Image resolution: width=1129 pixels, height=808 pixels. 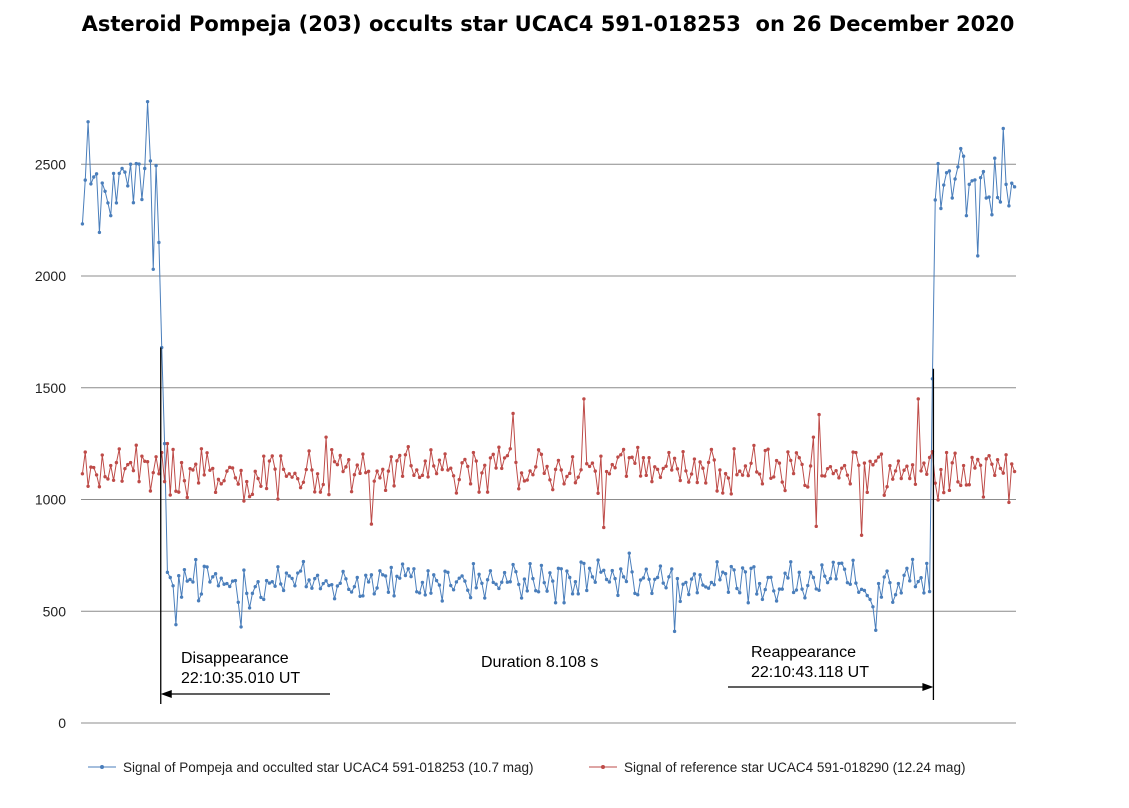 What do you see at coordinates (928, 687) in the screenshot?
I see `reappearance-arrowhead` at bounding box center [928, 687].